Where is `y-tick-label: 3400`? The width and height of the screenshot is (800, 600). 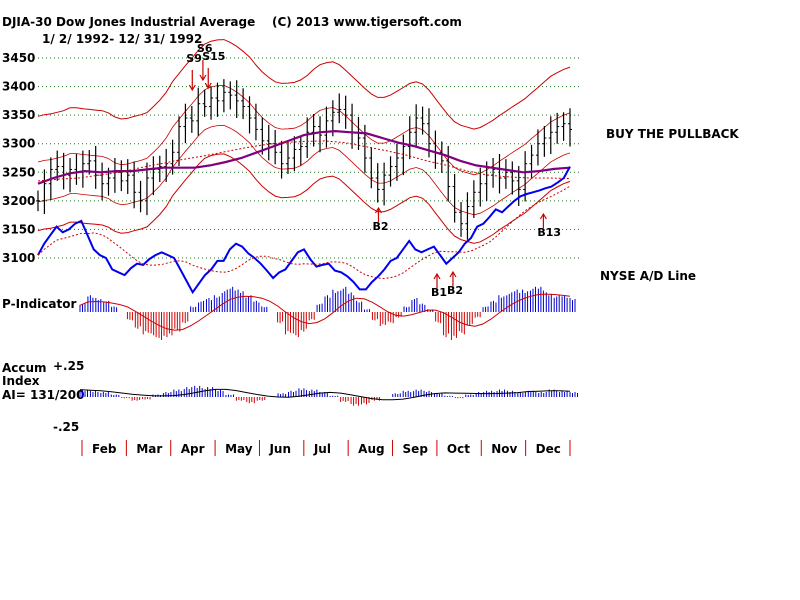 y-tick-label: 3400 is located at coordinates (18, 87).